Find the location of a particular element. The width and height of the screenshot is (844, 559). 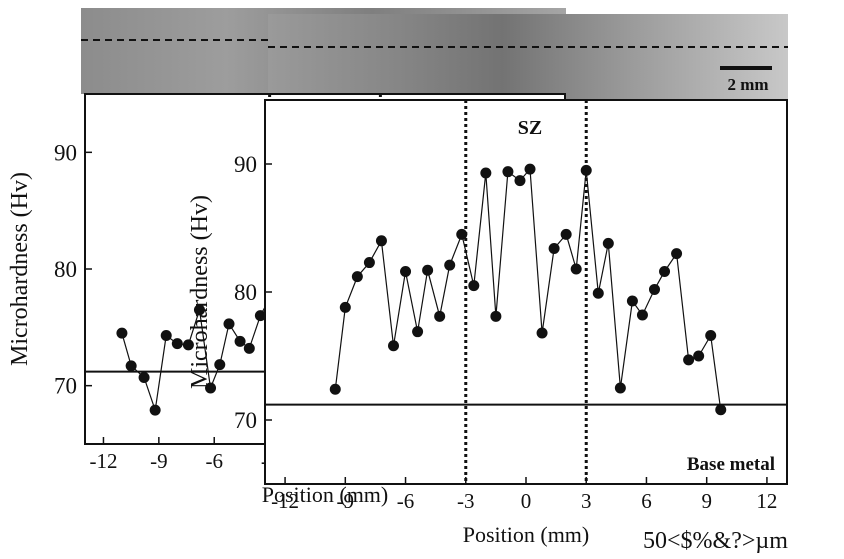

front-x-tick-label-6: 6 is located at coordinates (646, 501).